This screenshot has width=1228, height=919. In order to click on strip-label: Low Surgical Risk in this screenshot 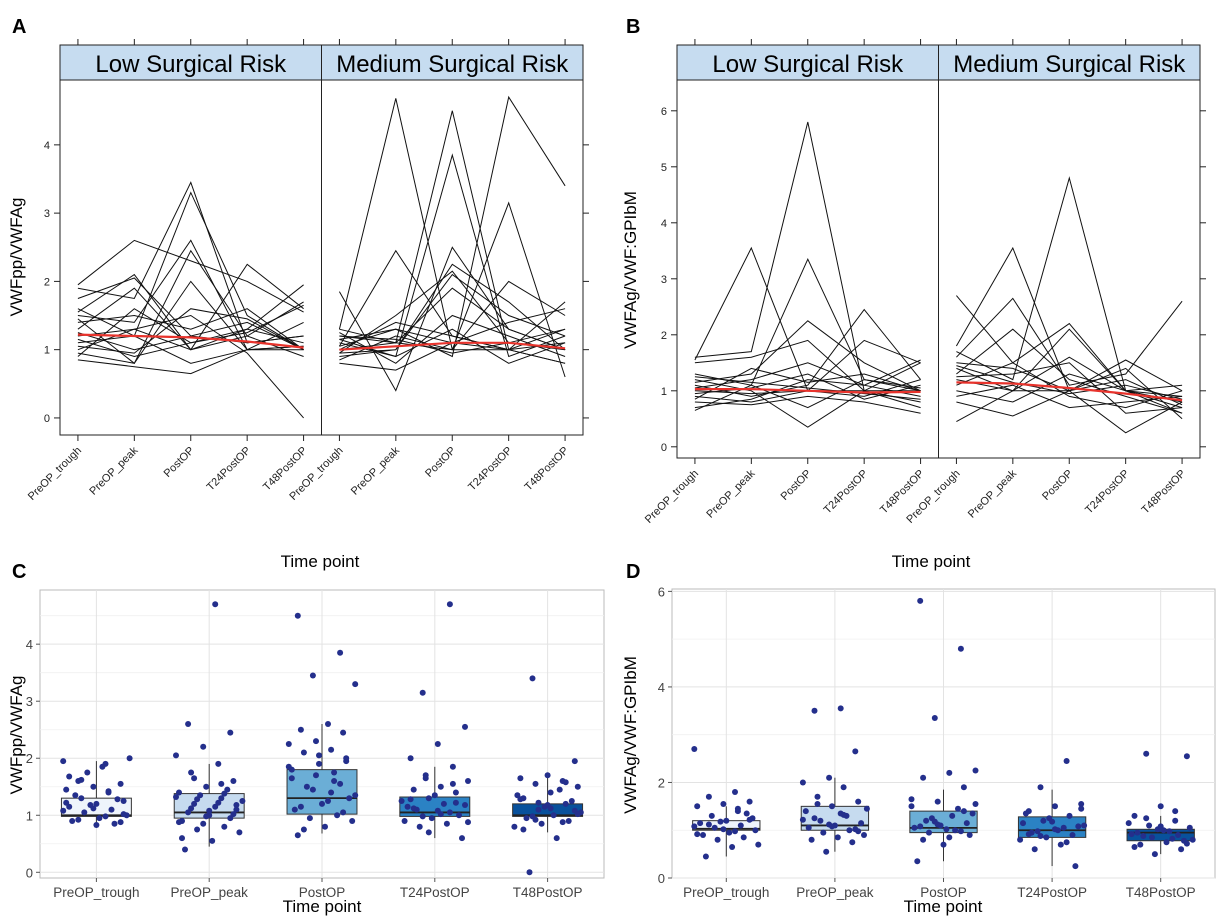, I will do `click(808, 64)`.